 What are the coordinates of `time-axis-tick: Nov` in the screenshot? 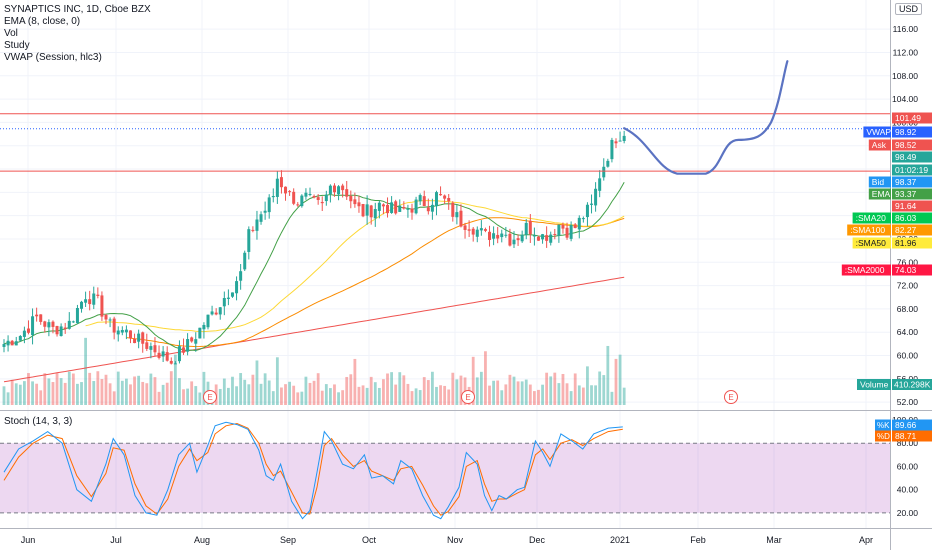 It's located at (455, 540).